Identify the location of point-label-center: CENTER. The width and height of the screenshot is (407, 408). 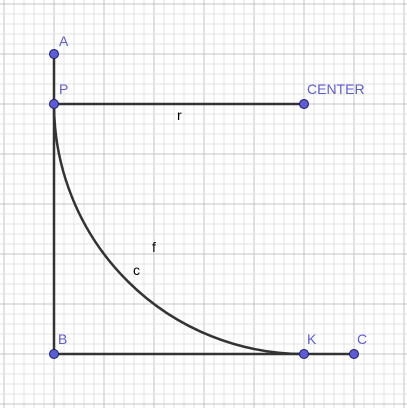
(336, 89).